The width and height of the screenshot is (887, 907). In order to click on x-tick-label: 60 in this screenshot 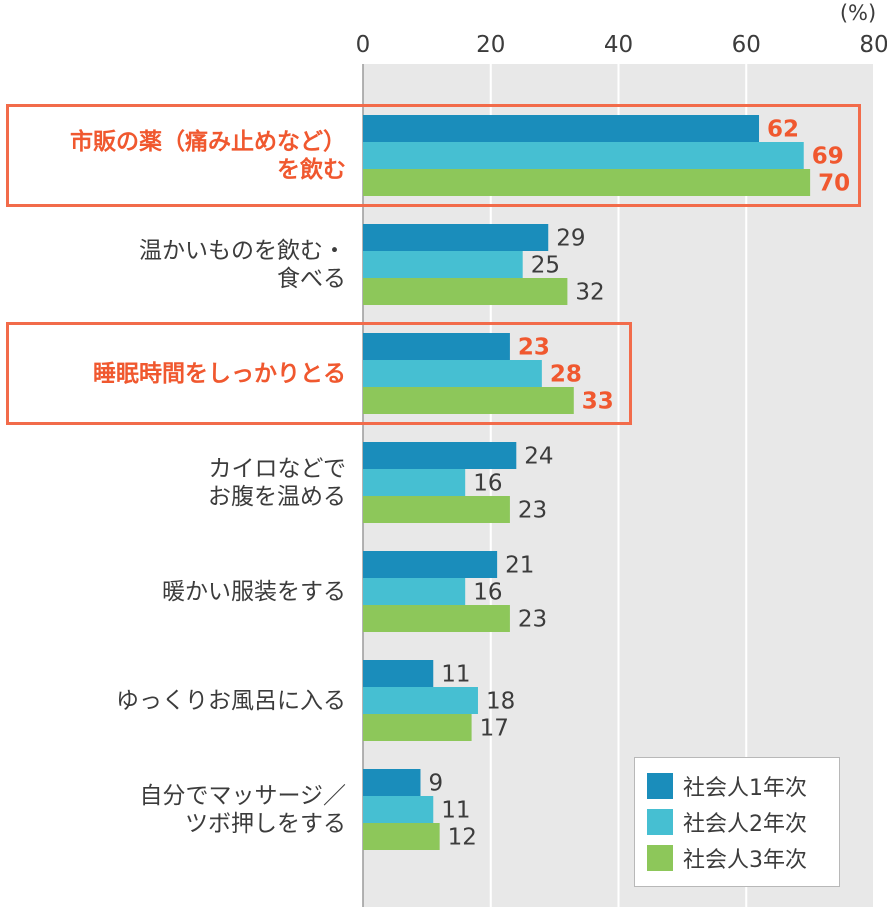, I will do `click(746, 45)`.